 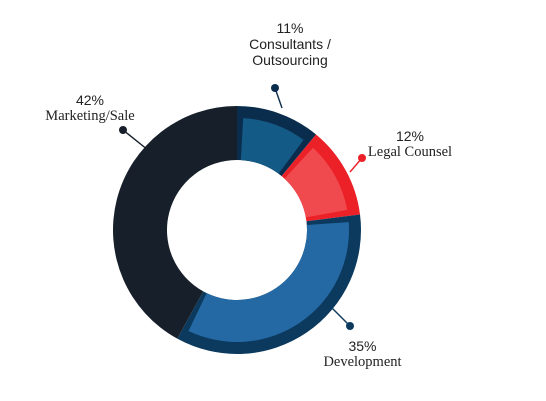 I want to click on label-legal: 12% Legal Counsel, so click(x=410, y=144).